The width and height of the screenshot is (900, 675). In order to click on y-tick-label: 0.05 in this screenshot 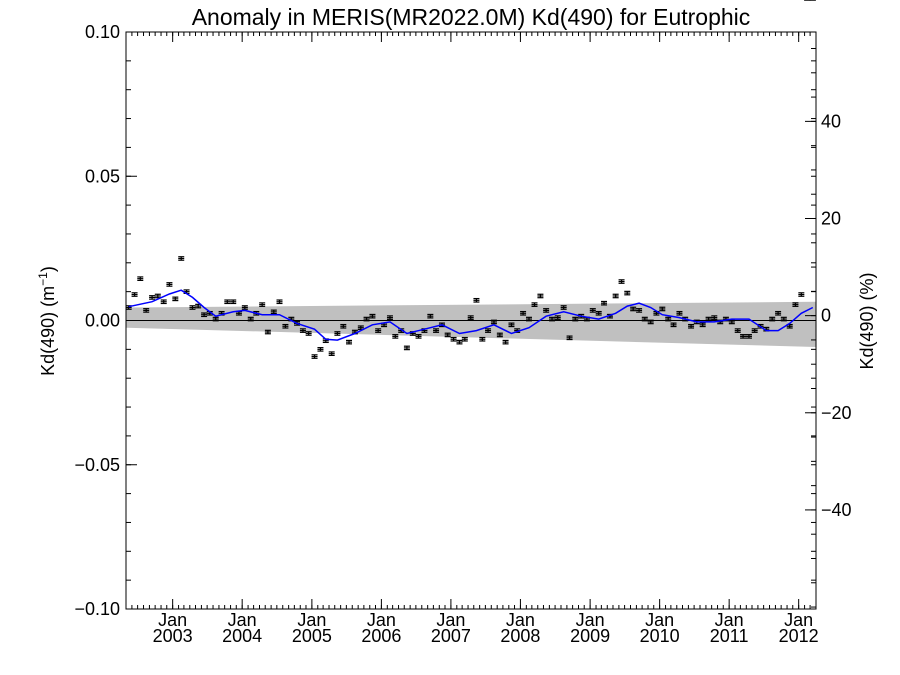, I will do `click(102, 176)`.